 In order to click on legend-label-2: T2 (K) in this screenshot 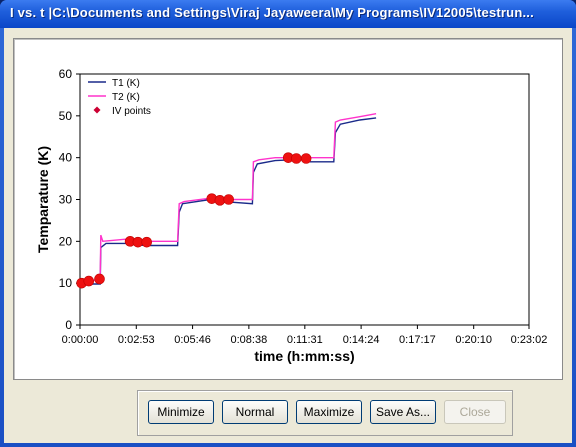, I will do `click(126, 97)`.